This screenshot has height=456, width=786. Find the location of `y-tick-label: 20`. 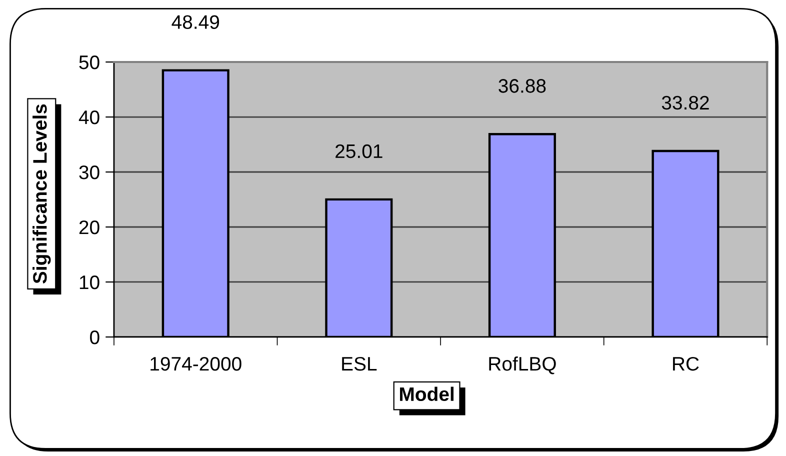

y-tick-label: 20 is located at coordinates (89, 227).